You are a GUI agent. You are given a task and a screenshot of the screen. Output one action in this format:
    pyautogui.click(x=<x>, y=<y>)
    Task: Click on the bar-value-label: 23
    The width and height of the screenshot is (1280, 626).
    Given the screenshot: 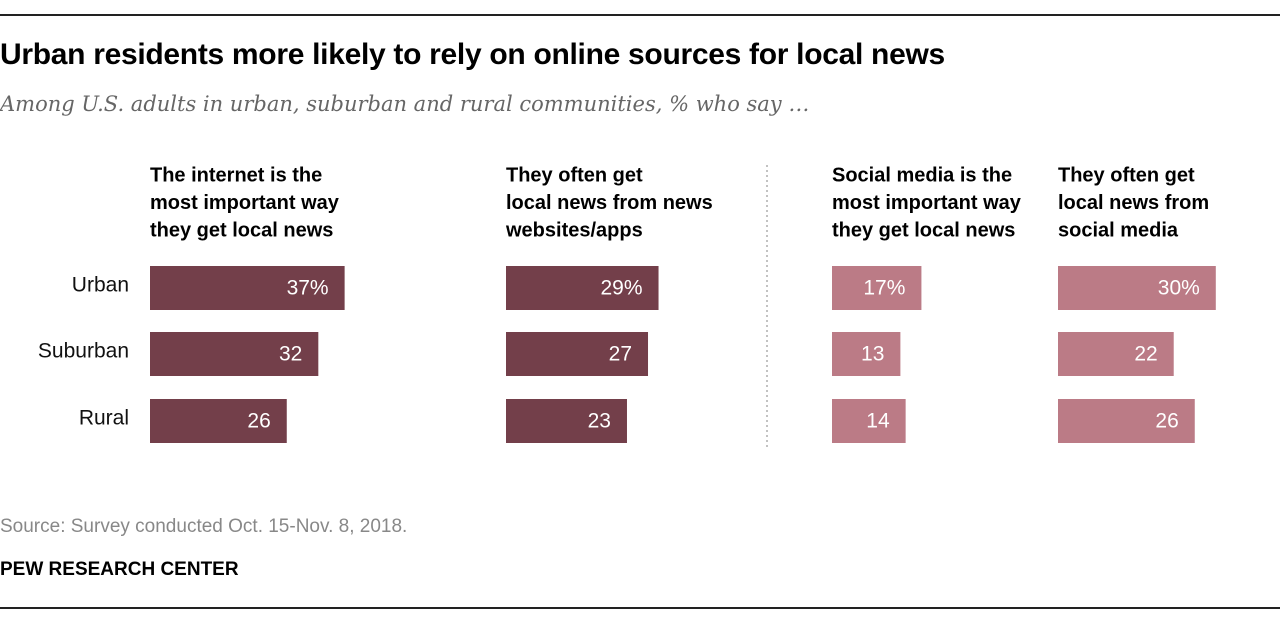 What is the action you would take?
    pyautogui.click(x=599, y=421)
    